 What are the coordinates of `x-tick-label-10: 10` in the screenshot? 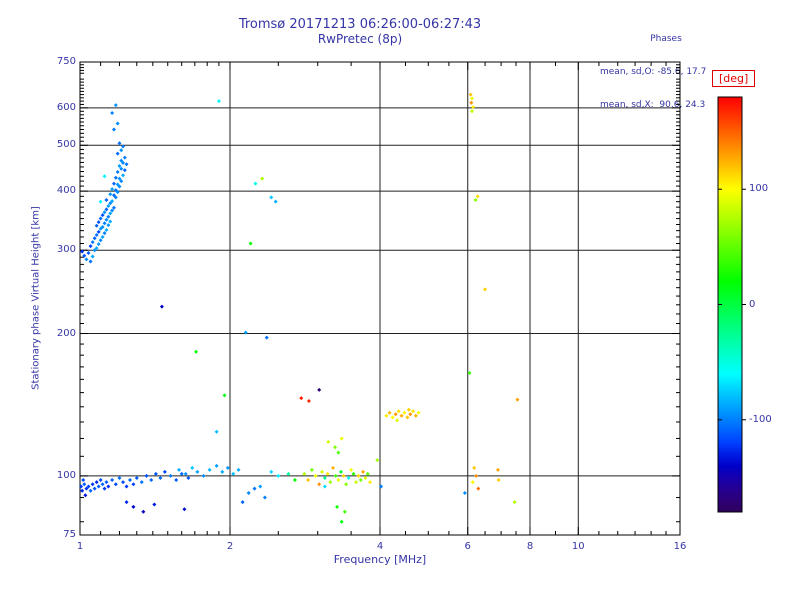 It's located at (578, 546).